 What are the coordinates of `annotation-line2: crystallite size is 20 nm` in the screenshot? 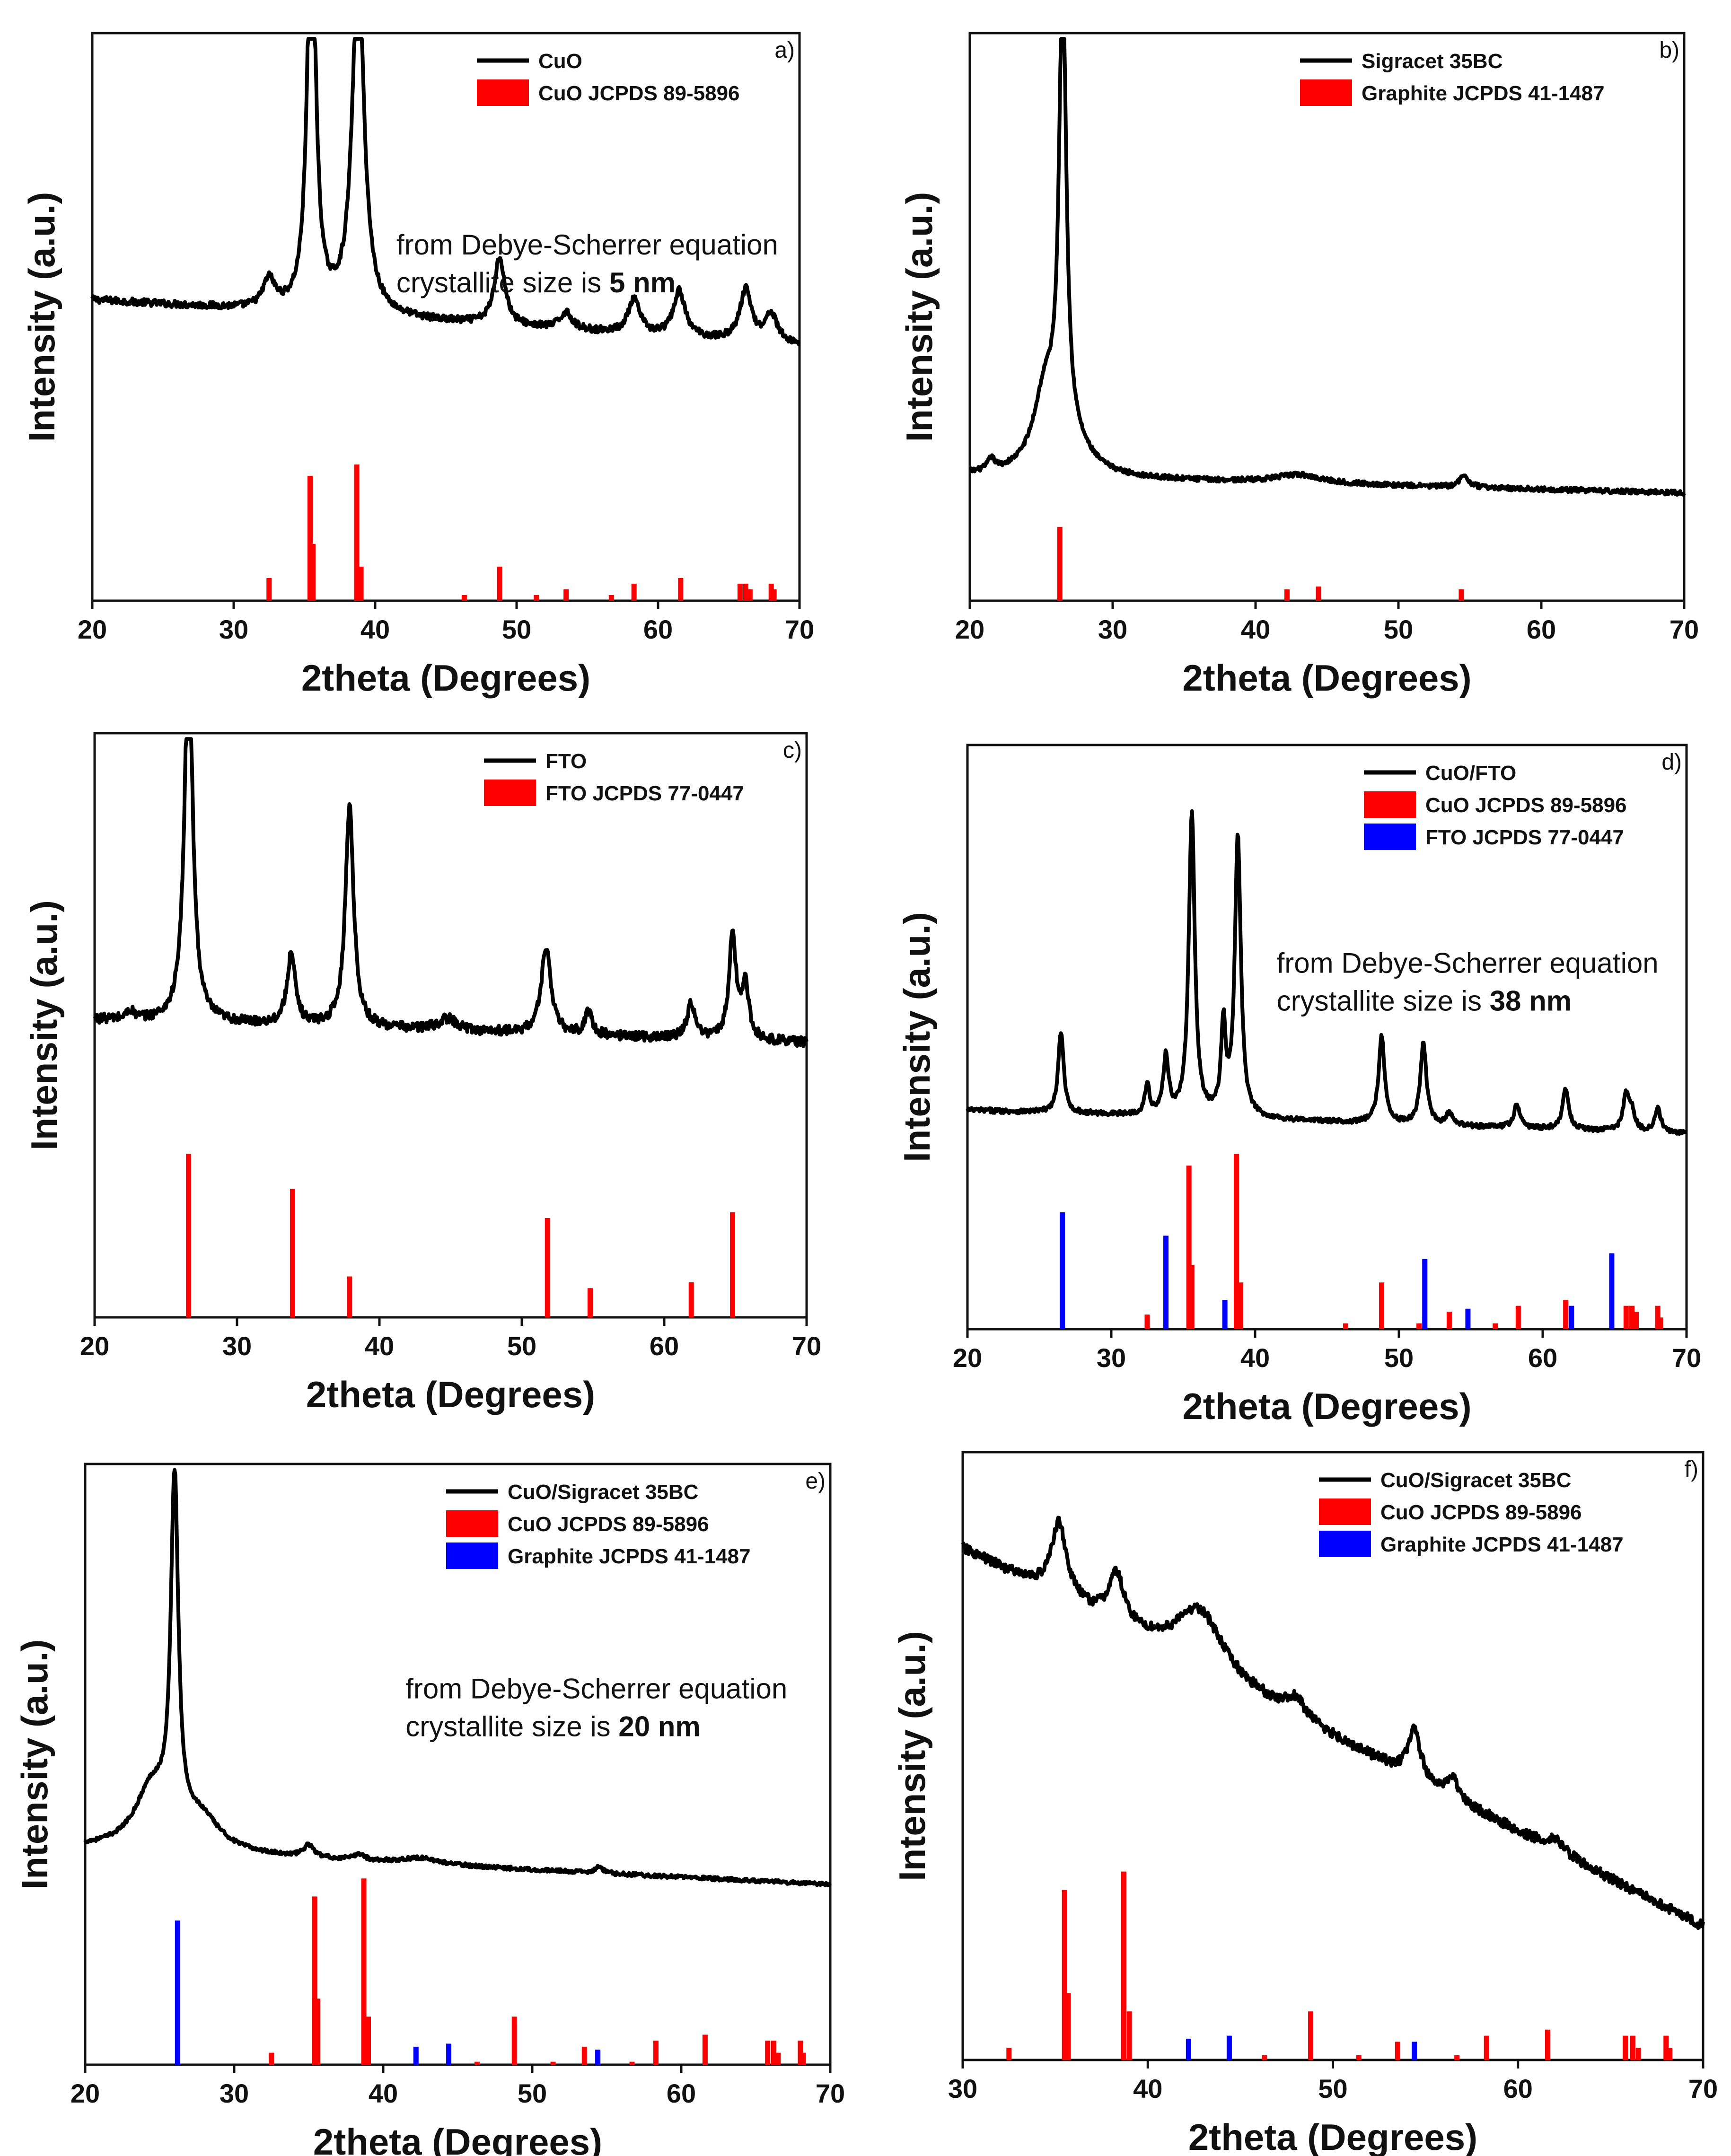 It's located at (553, 1726).